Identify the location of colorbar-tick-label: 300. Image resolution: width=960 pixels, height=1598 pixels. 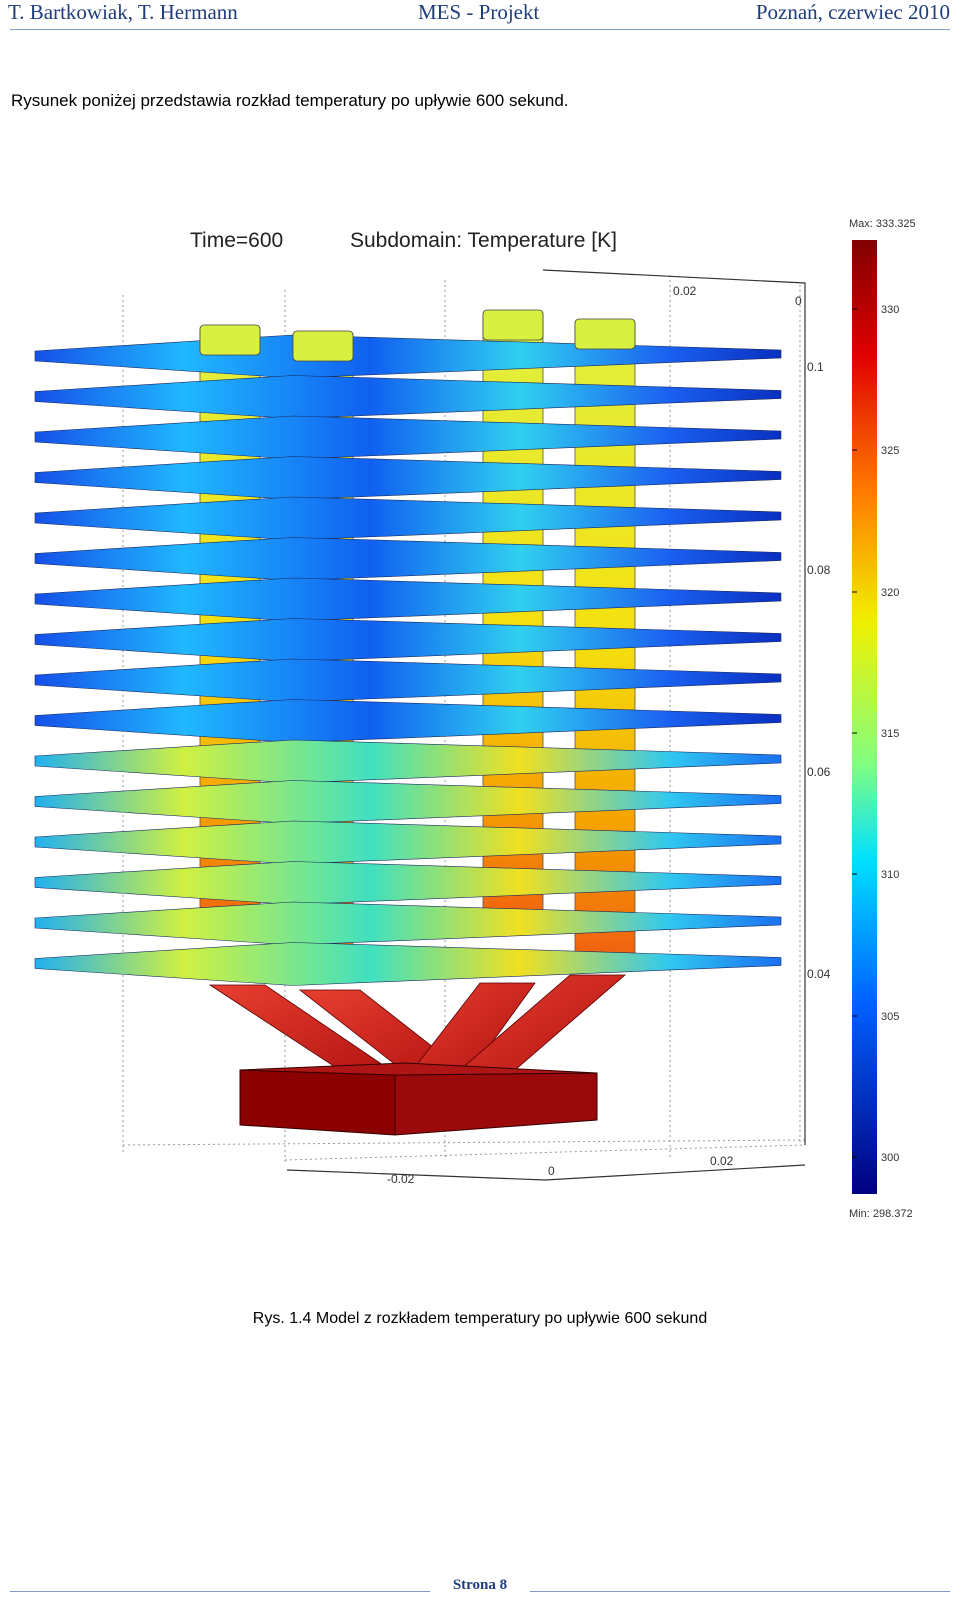
(890, 1158).